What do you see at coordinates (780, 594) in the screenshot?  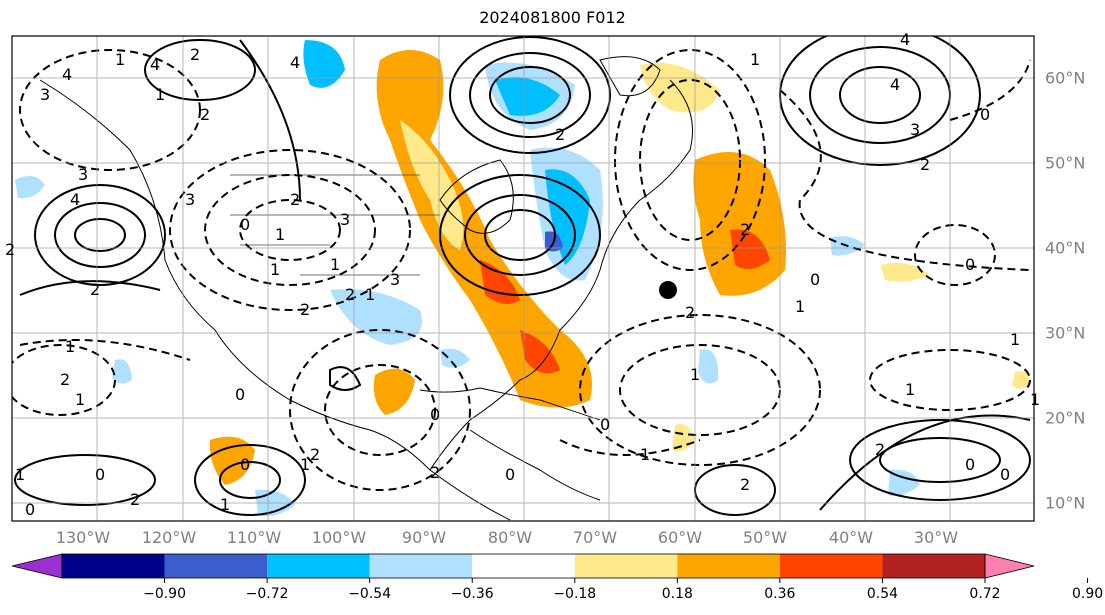 I see `colorbar-tick-label: 0.36` at bounding box center [780, 594].